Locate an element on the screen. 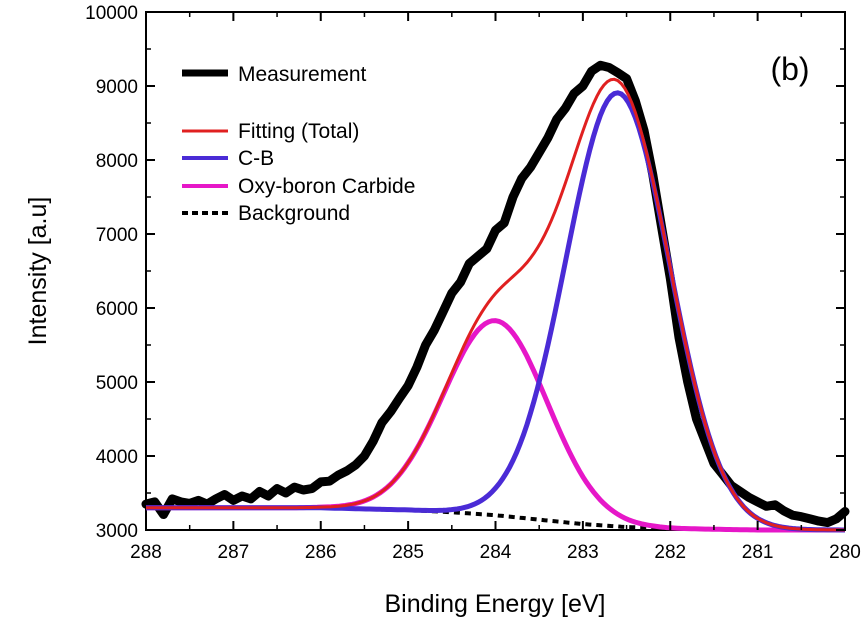 The height and width of the screenshot is (621, 865). y-tick-label: 9000 is located at coordinates (117, 87).